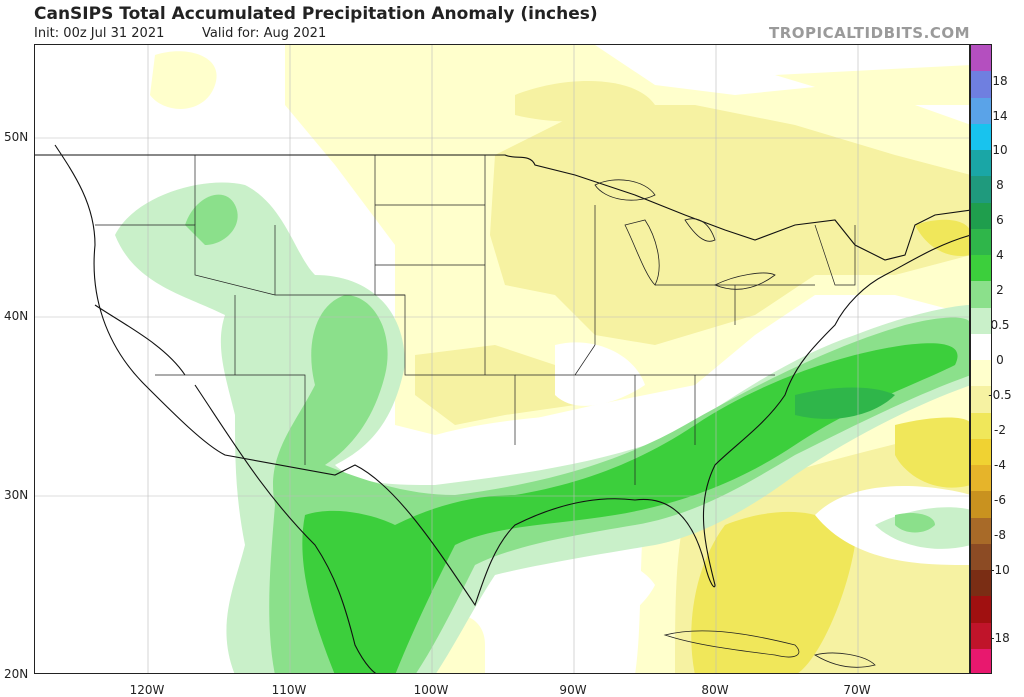  What do you see at coordinates (1000, 185) in the screenshot?
I see `colorbar-label: 8` at bounding box center [1000, 185].